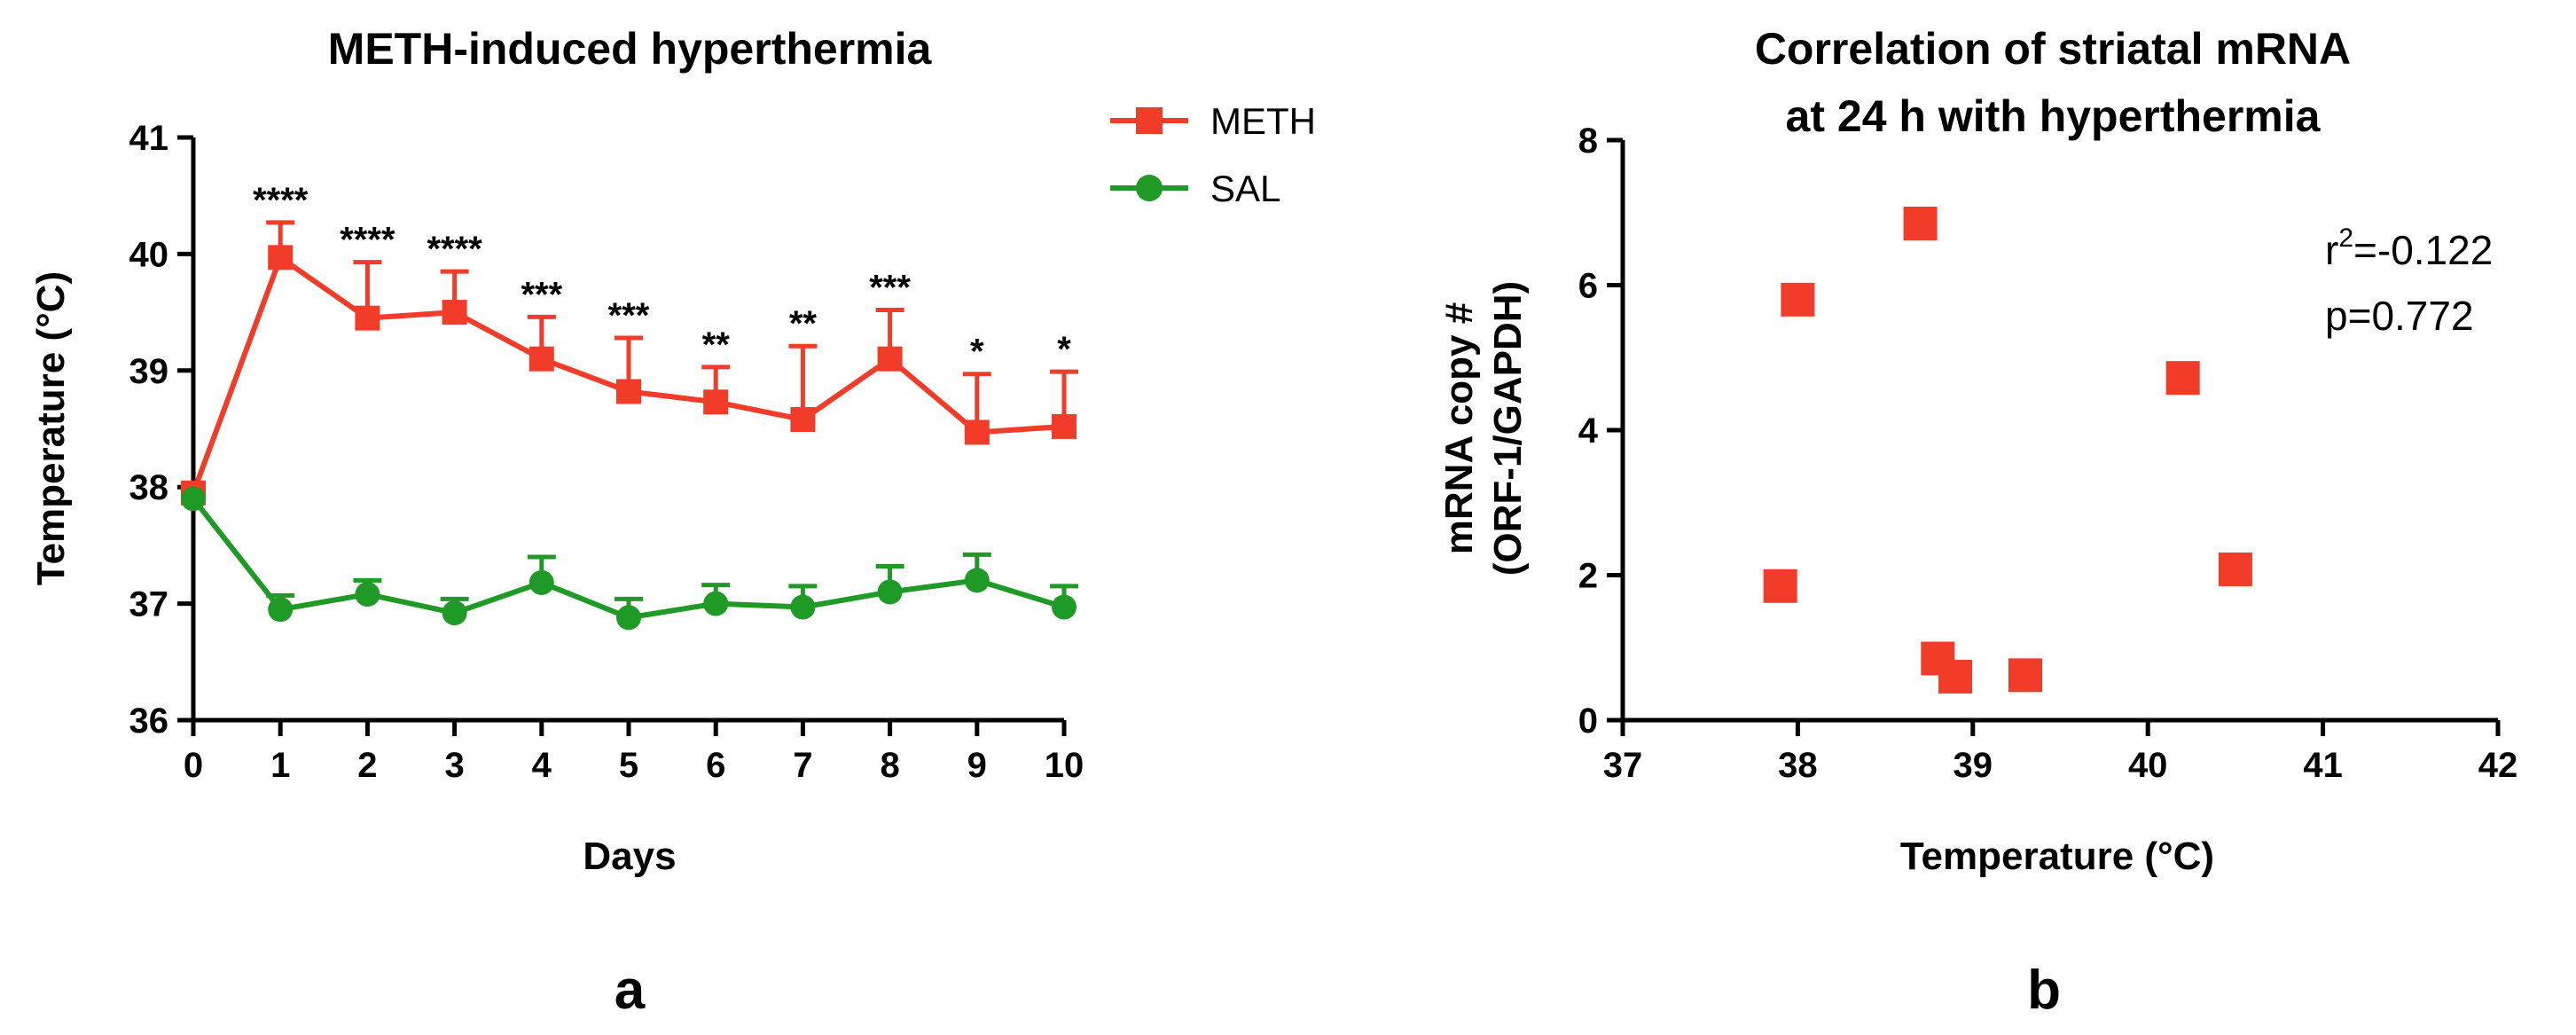  What do you see at coordinates (629, 426) in the screenshot?
I see `chart-a-series` at bounding box center [629, 426].